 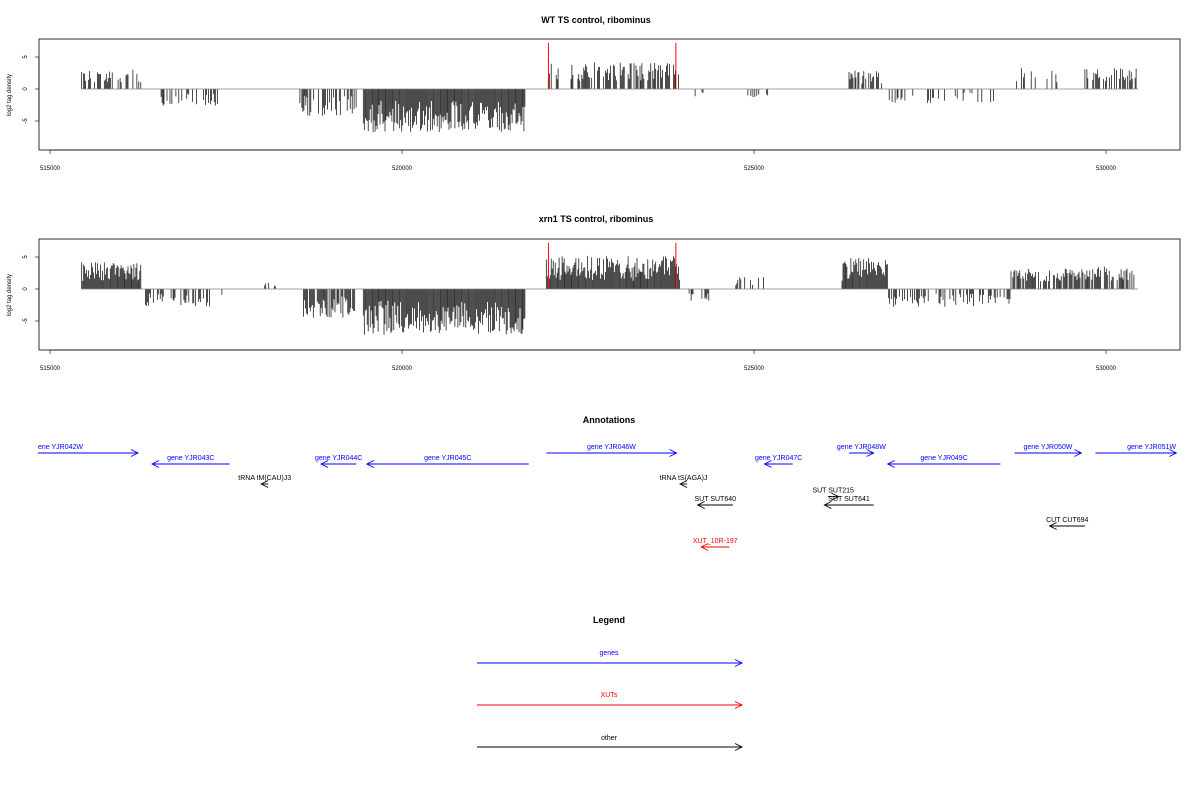 What do you see at coordinates (609, 653) in the screenshot?
I see `legend-item-label: genes` at bounding box center [609, 653].